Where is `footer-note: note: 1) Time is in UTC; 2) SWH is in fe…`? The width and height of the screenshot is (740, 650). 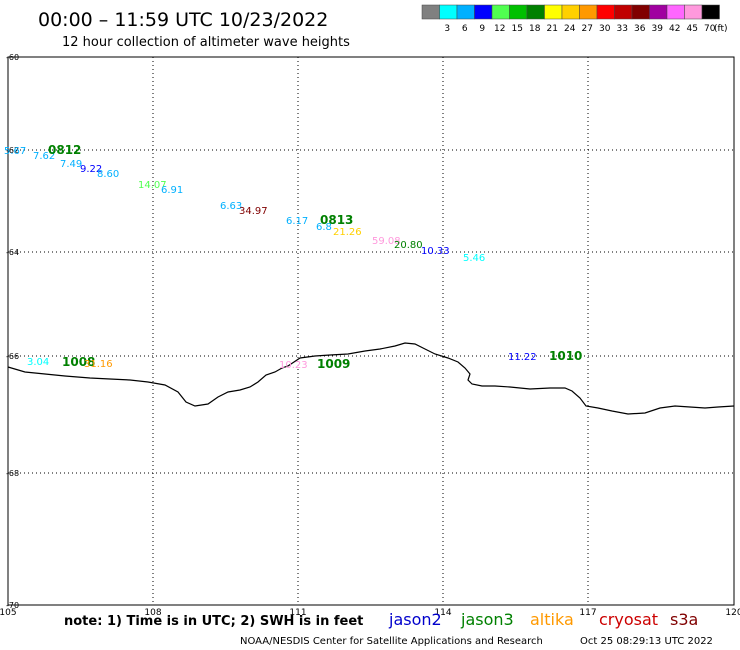 footer-note: note: 1) Time is in UTC; 2) SWH is in fe… is located at coordinates (213, 621).